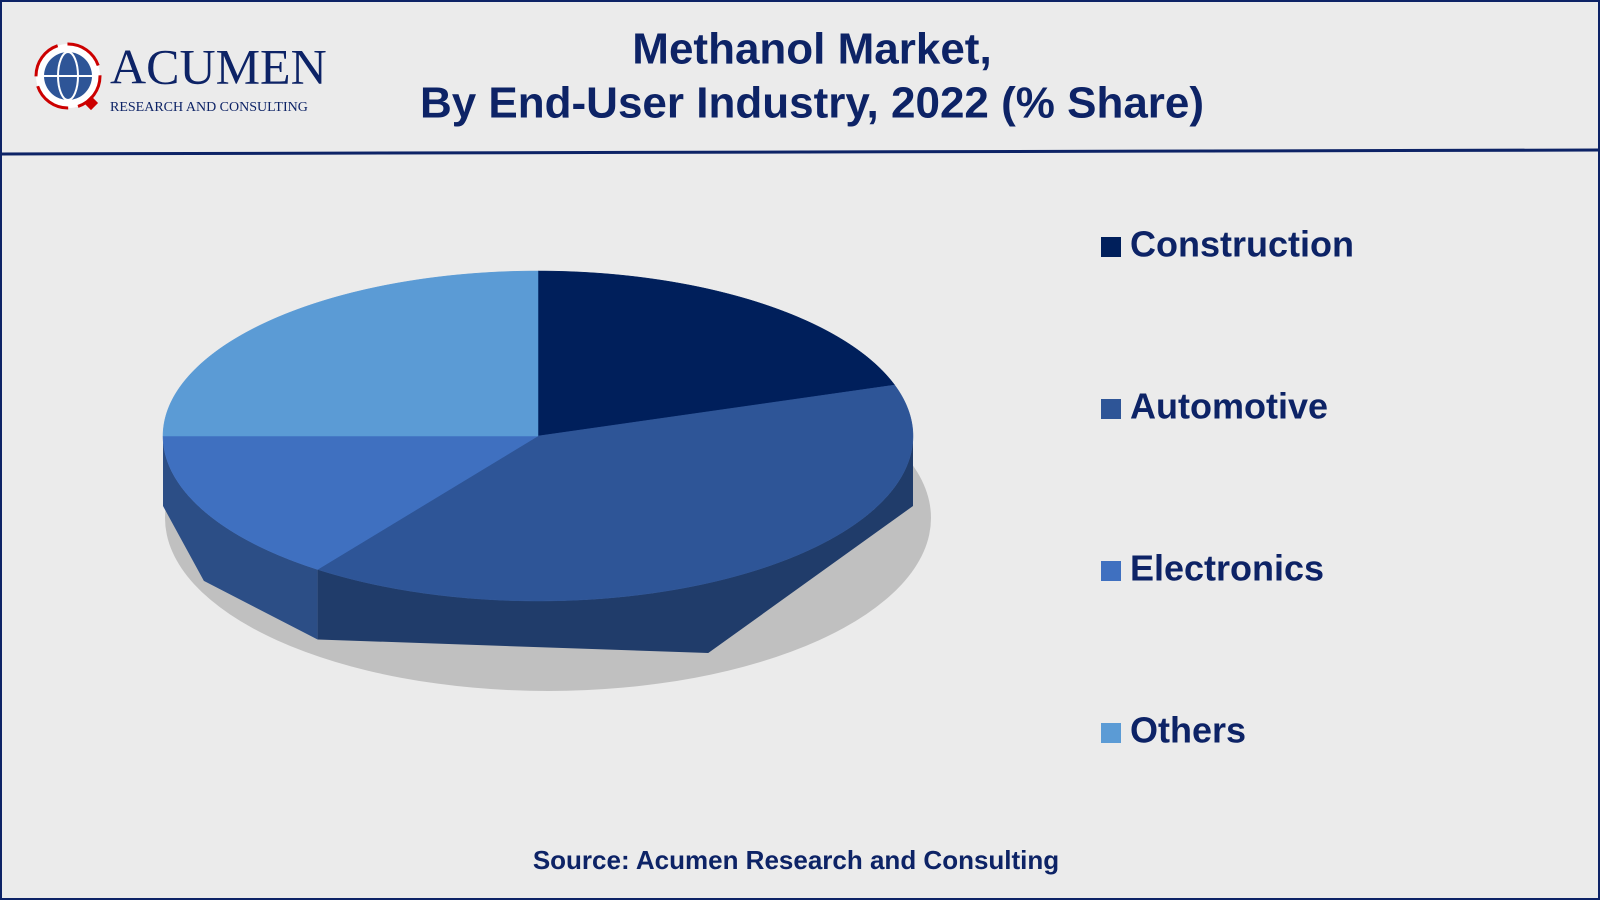 Image resolution: width=1600 pixels, height=900 pixels. What do you see at coordinates (1227, 568) in the screenshot?
I see `legend-label: Electronics` at bounding box center [1227, 568].